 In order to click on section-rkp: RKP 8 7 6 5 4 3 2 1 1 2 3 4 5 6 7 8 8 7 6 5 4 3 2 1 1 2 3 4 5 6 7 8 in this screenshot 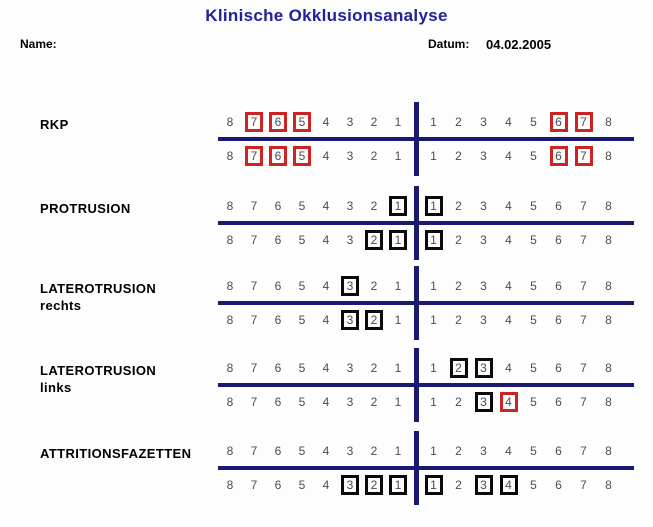, I will do `click(326, 139)`.